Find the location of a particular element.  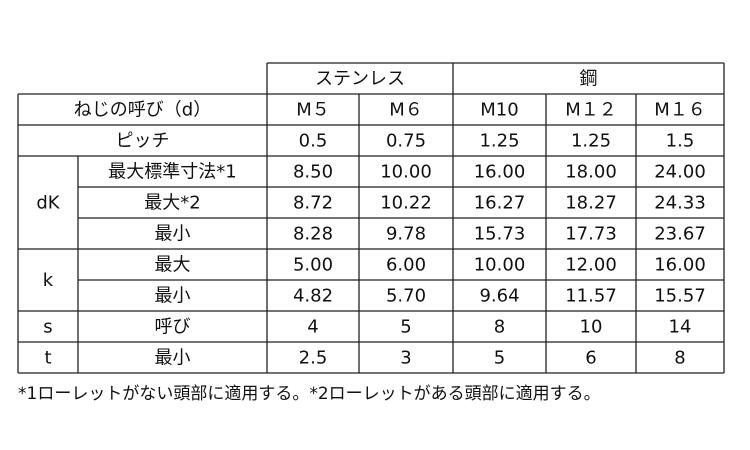

cell: 0.5 is located at coordinates (313, 141).